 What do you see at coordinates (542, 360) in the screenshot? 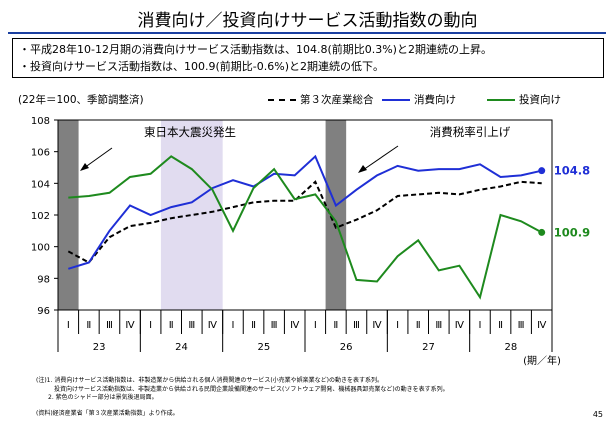
I see `x-axis-unit-label: (期／年)` at bounding box center [542, 360].